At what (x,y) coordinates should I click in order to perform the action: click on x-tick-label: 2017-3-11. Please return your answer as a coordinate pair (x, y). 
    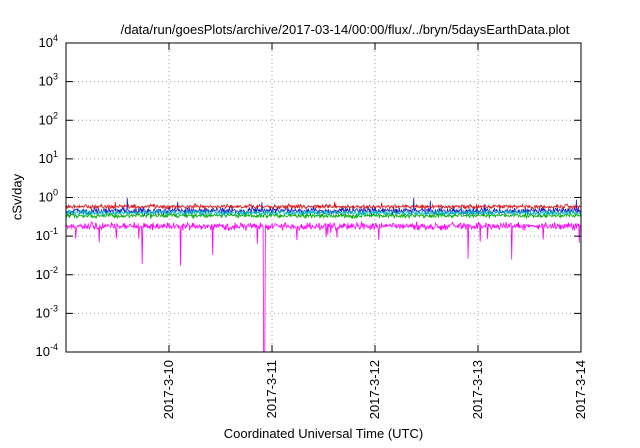
    Looking at the image, I should click on (271, 389).